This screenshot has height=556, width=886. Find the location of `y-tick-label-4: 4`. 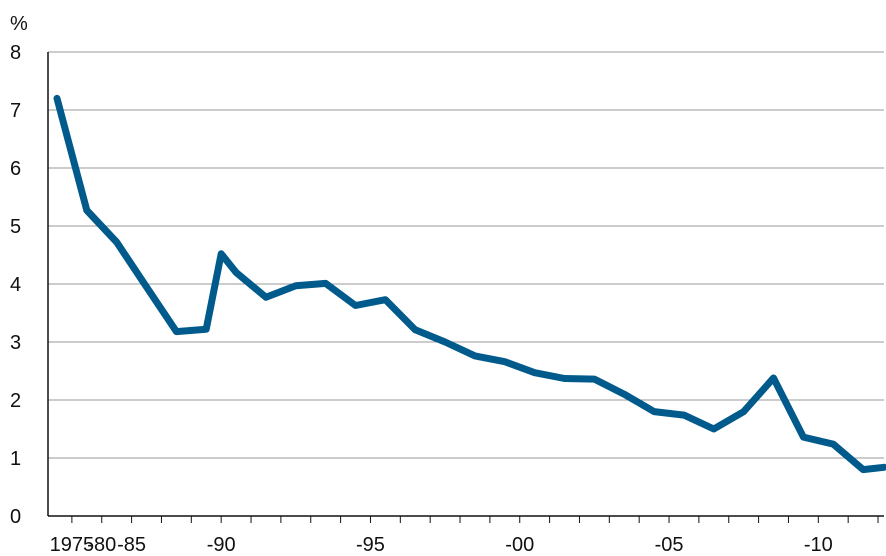

y-tick-label-4: 4 is located at coordinates (15, 285).